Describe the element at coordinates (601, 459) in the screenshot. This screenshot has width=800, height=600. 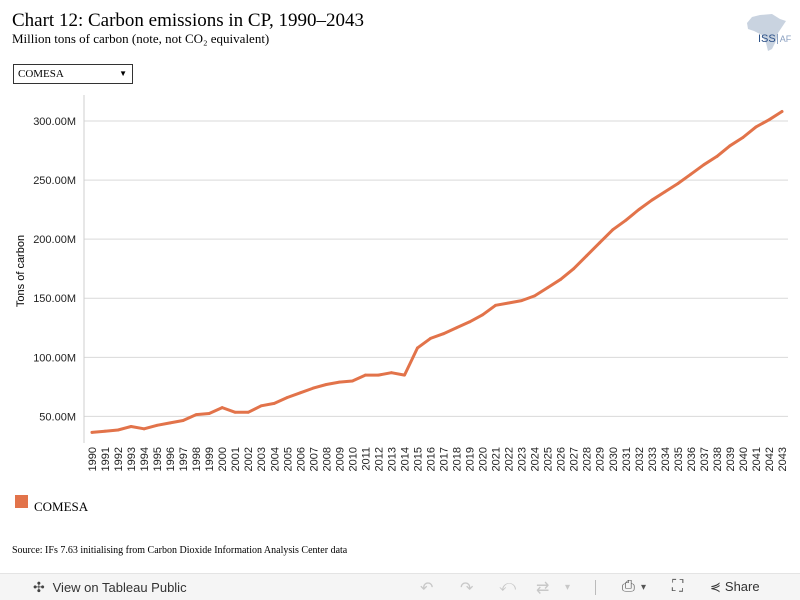
I see `x-tick-label: 2029` at that location.